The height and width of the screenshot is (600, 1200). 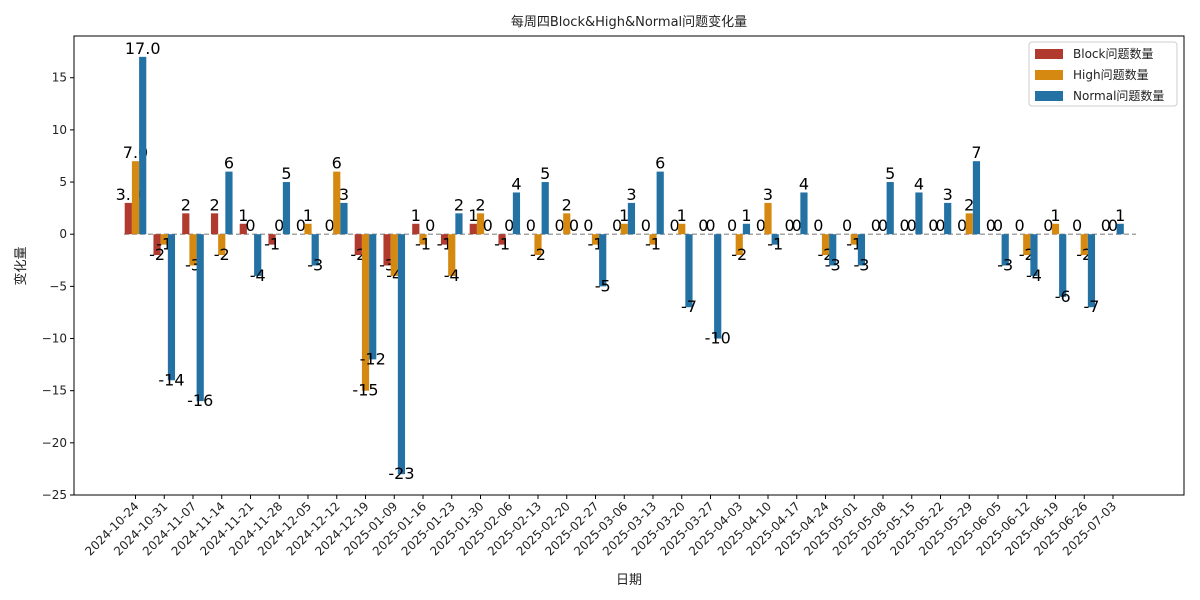 I want to click on data-label: 5, so click(x=890, y=173).